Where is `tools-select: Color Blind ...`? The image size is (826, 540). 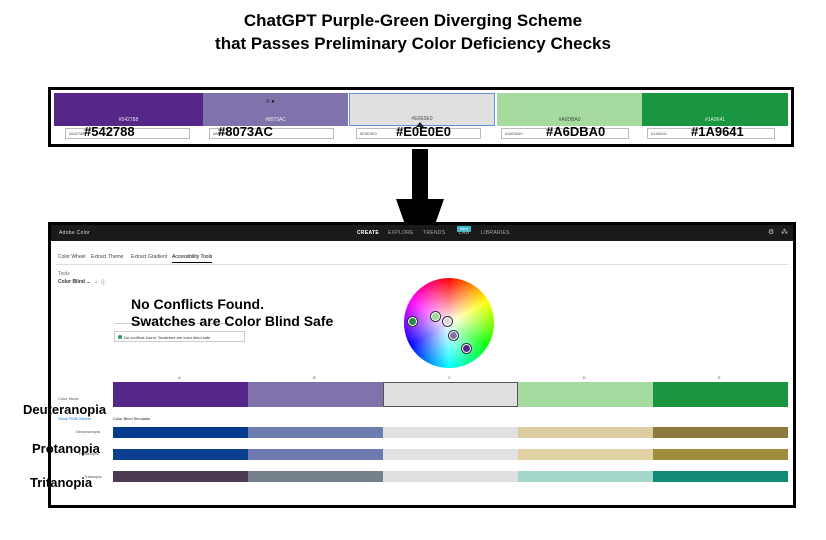 tools-select: Color Blind ... is located at coordinates (74, 282).